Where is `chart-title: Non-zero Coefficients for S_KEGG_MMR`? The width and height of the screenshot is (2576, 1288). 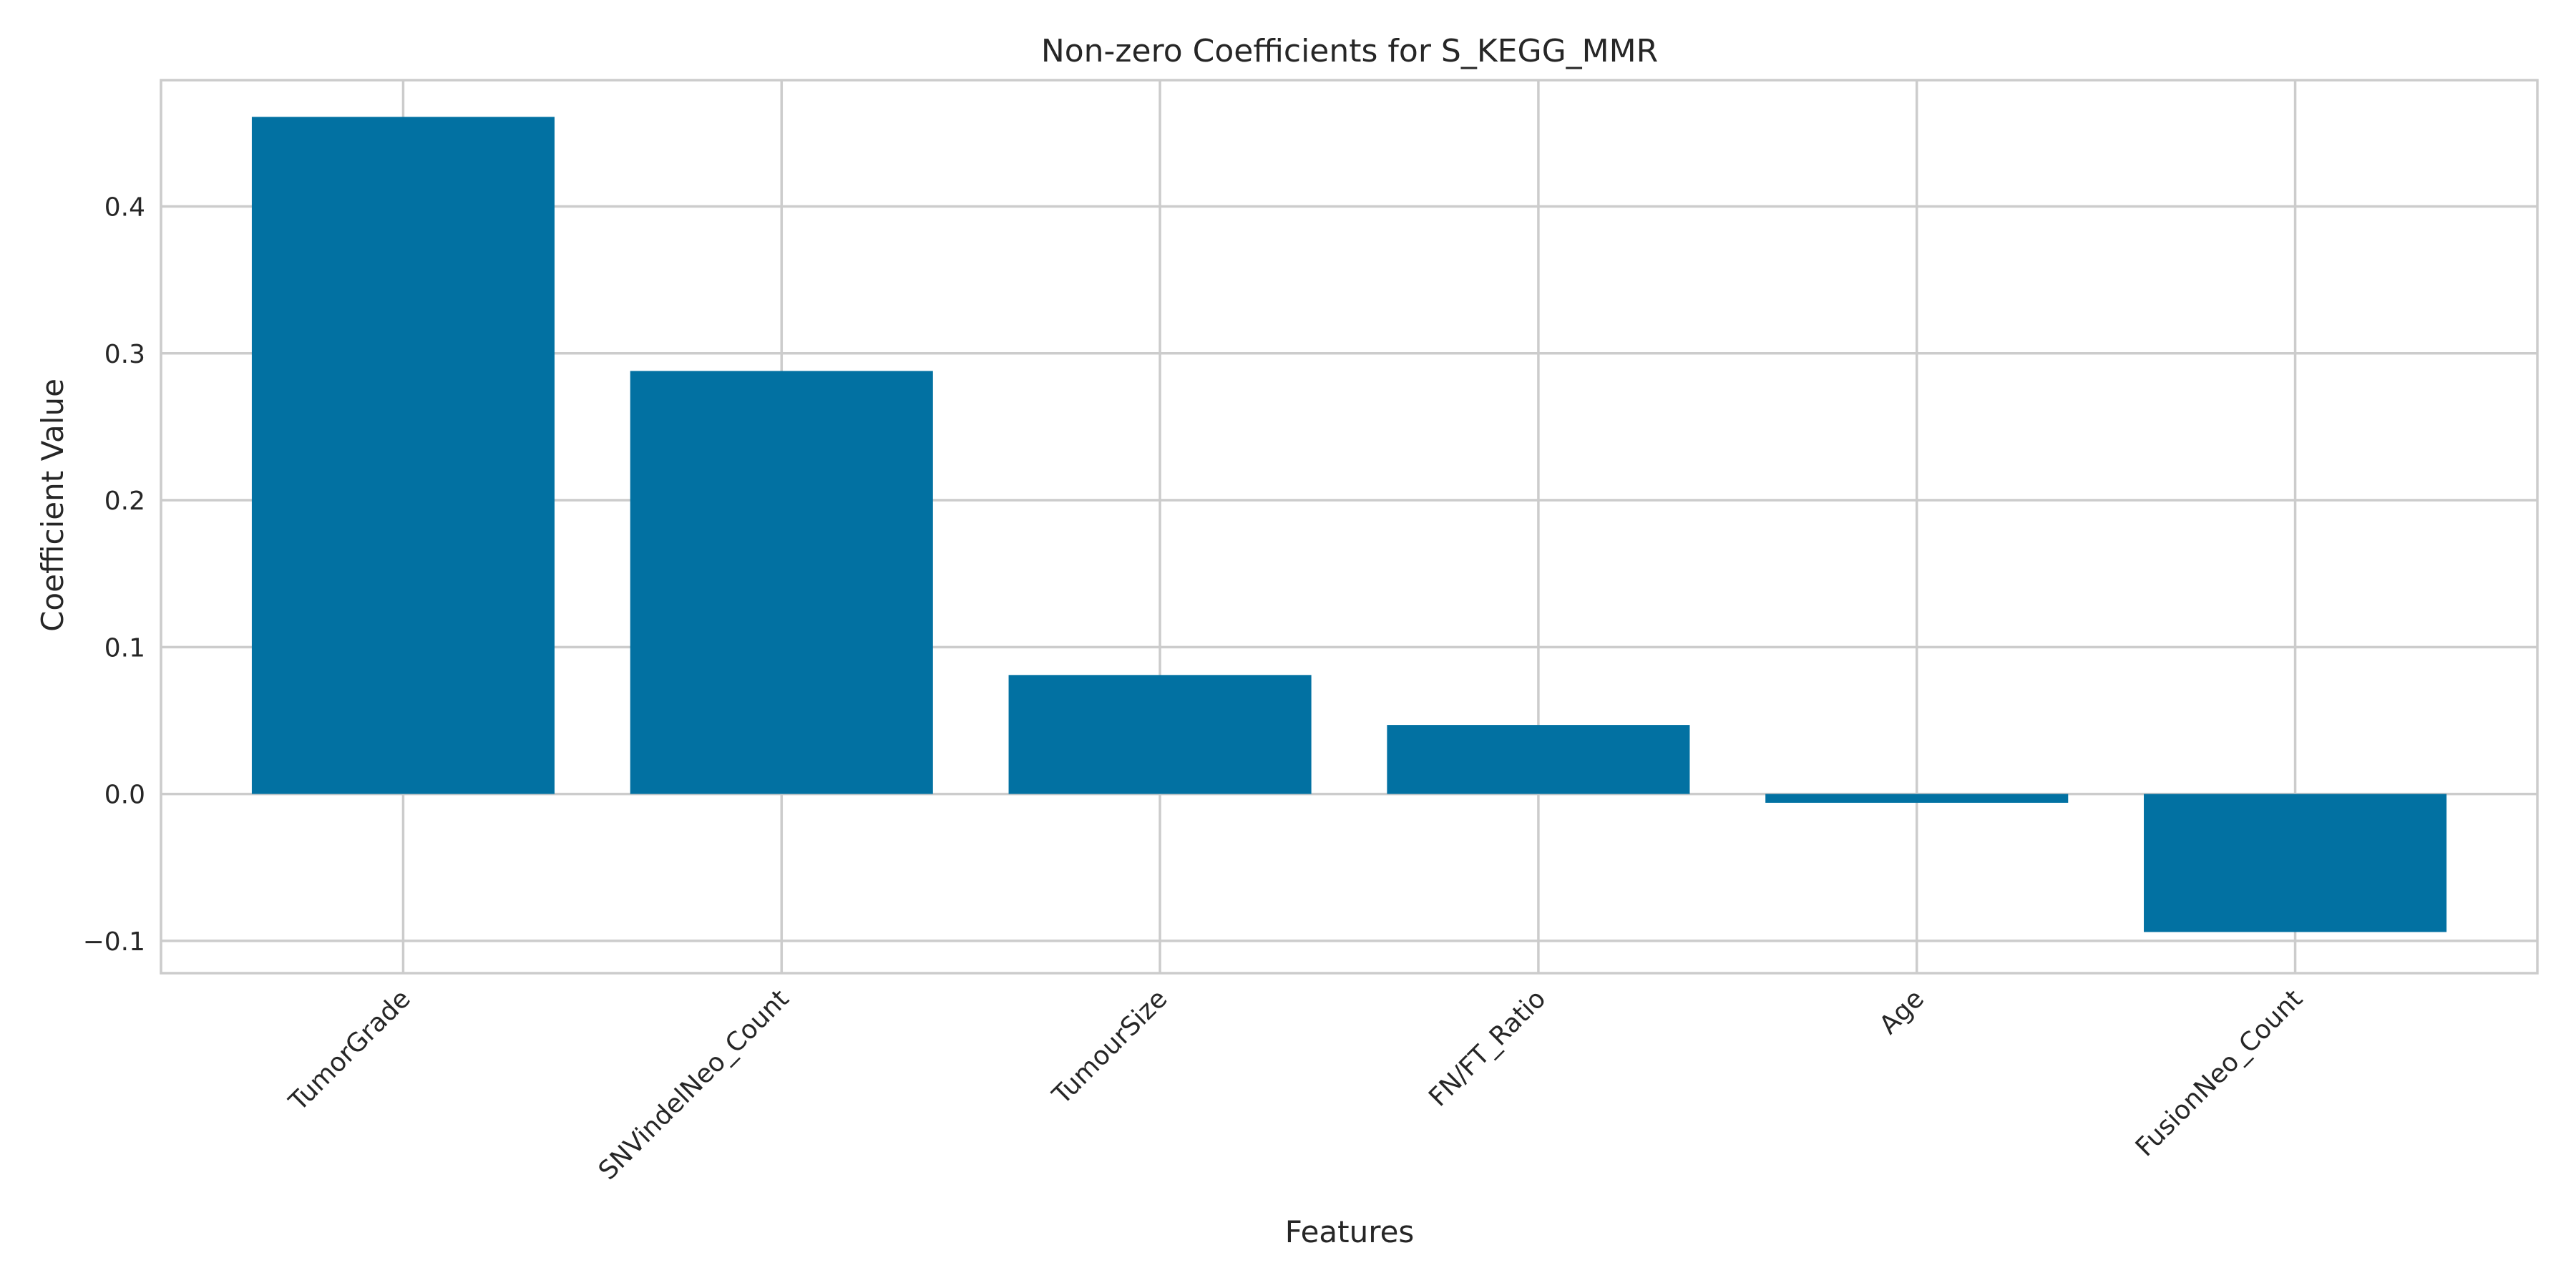
chart-title: Non-zero Coefficients for S_KEGG_MMR is located at coordinates (1349, 51).